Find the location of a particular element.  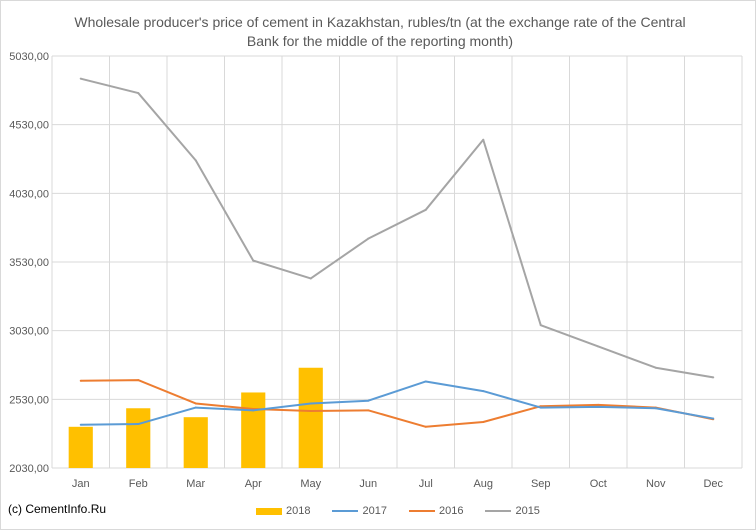

legend-label: 2018 is located at coordinates (298, 511).